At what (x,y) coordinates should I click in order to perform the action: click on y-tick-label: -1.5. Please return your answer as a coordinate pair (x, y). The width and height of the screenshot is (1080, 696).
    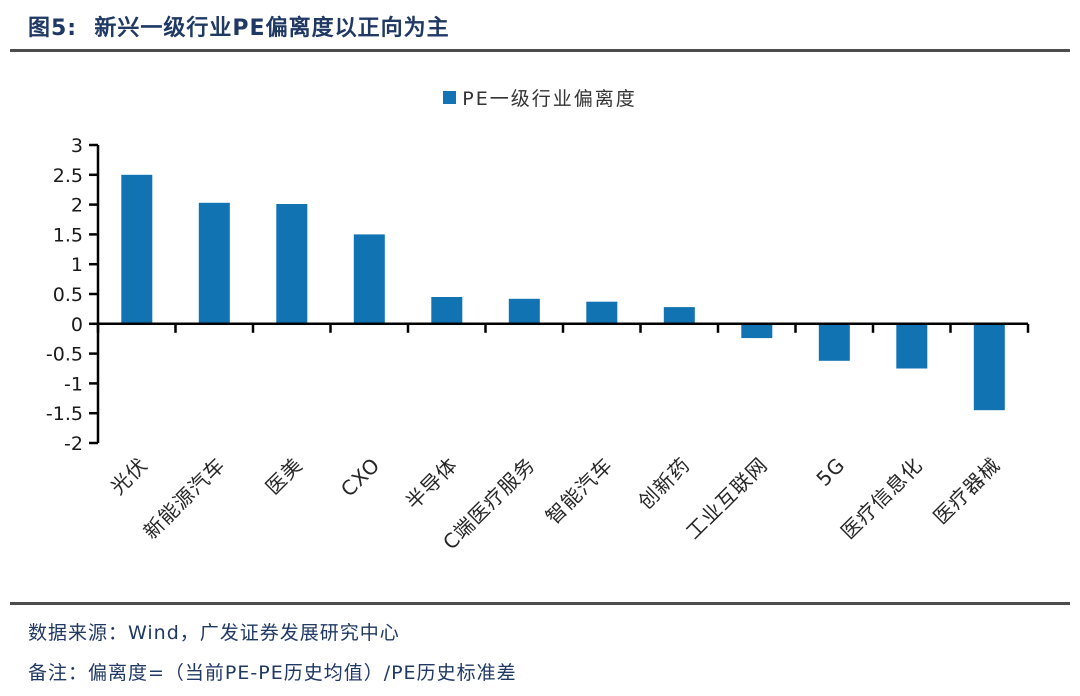
    Looking at the image, I should click on (64, 414).